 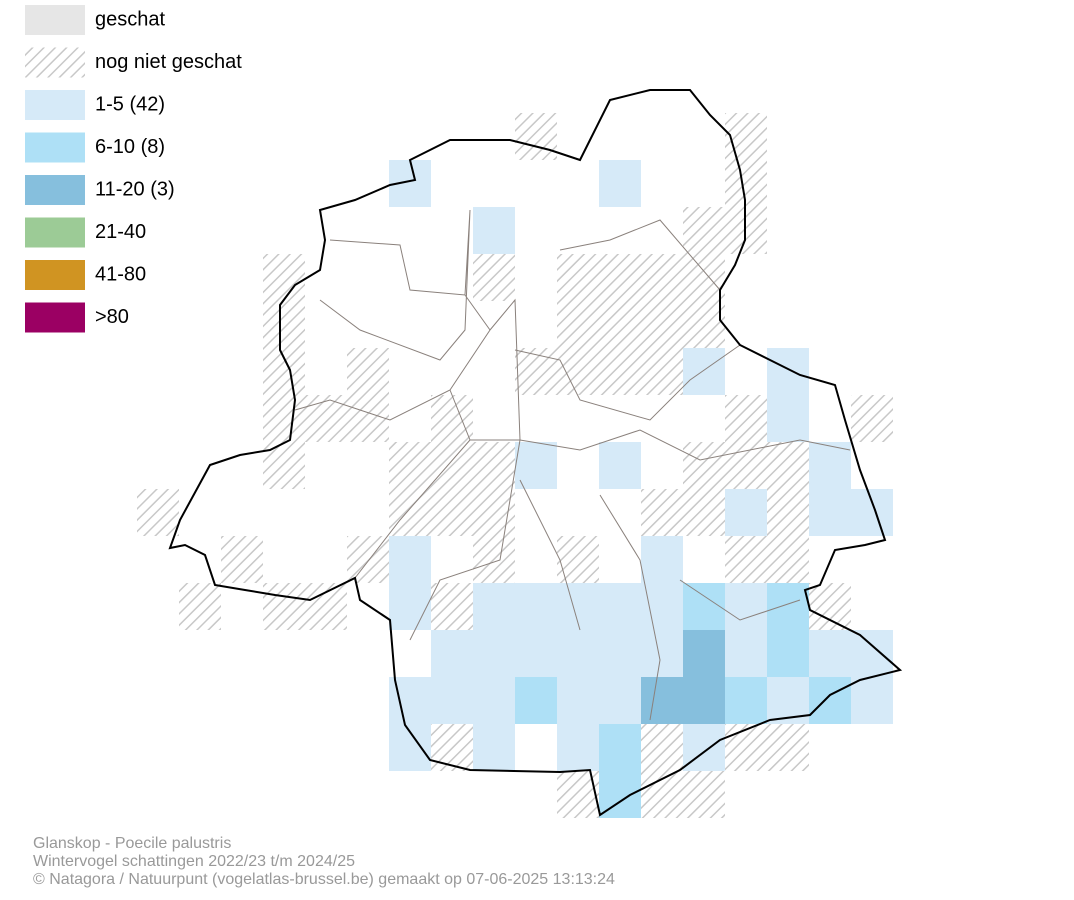 I want to click on legend-label: 1-5 (42), so click(x=130, y=104).